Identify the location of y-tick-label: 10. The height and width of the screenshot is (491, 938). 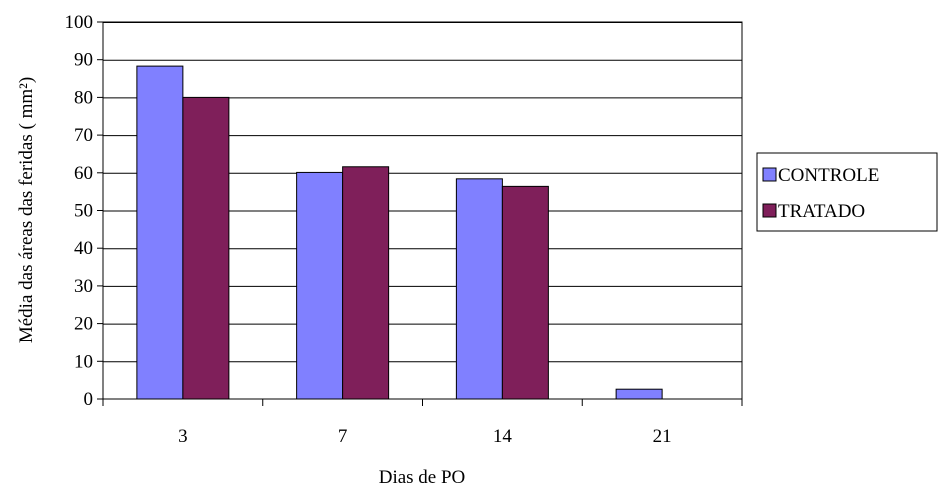
(83, 361).